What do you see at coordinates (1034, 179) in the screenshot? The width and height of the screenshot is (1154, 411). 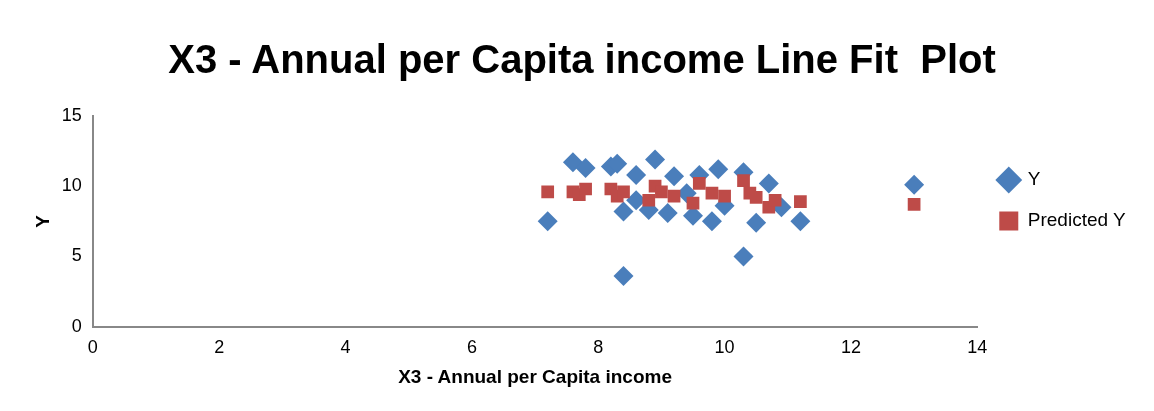 I see `legend-label: Y` at bounding box center [1034, 179].